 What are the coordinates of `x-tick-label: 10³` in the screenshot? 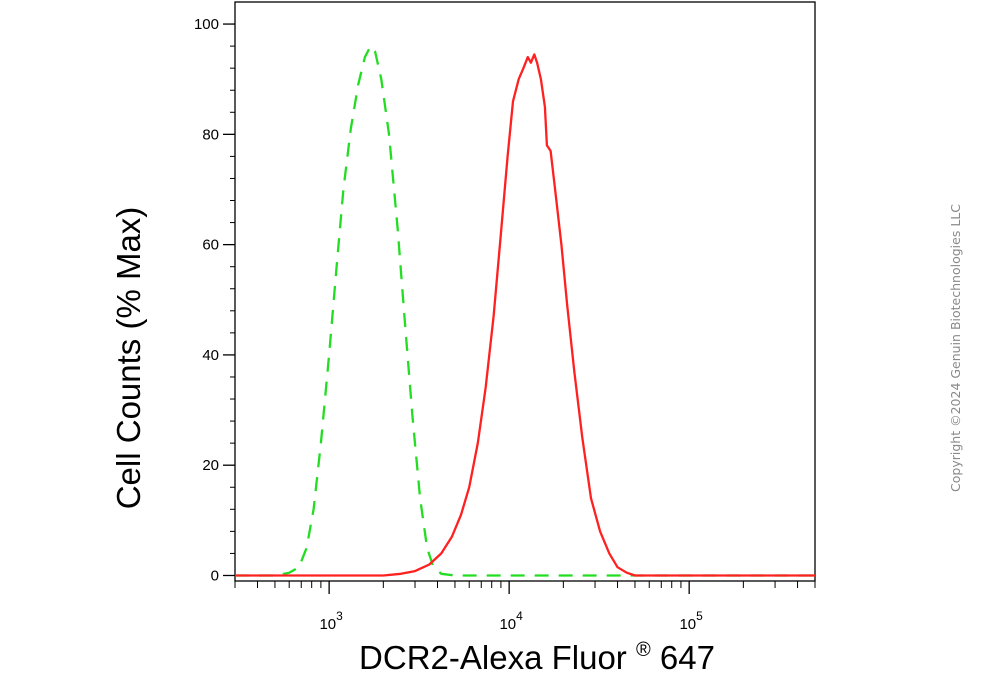 It's located at (331, 621).